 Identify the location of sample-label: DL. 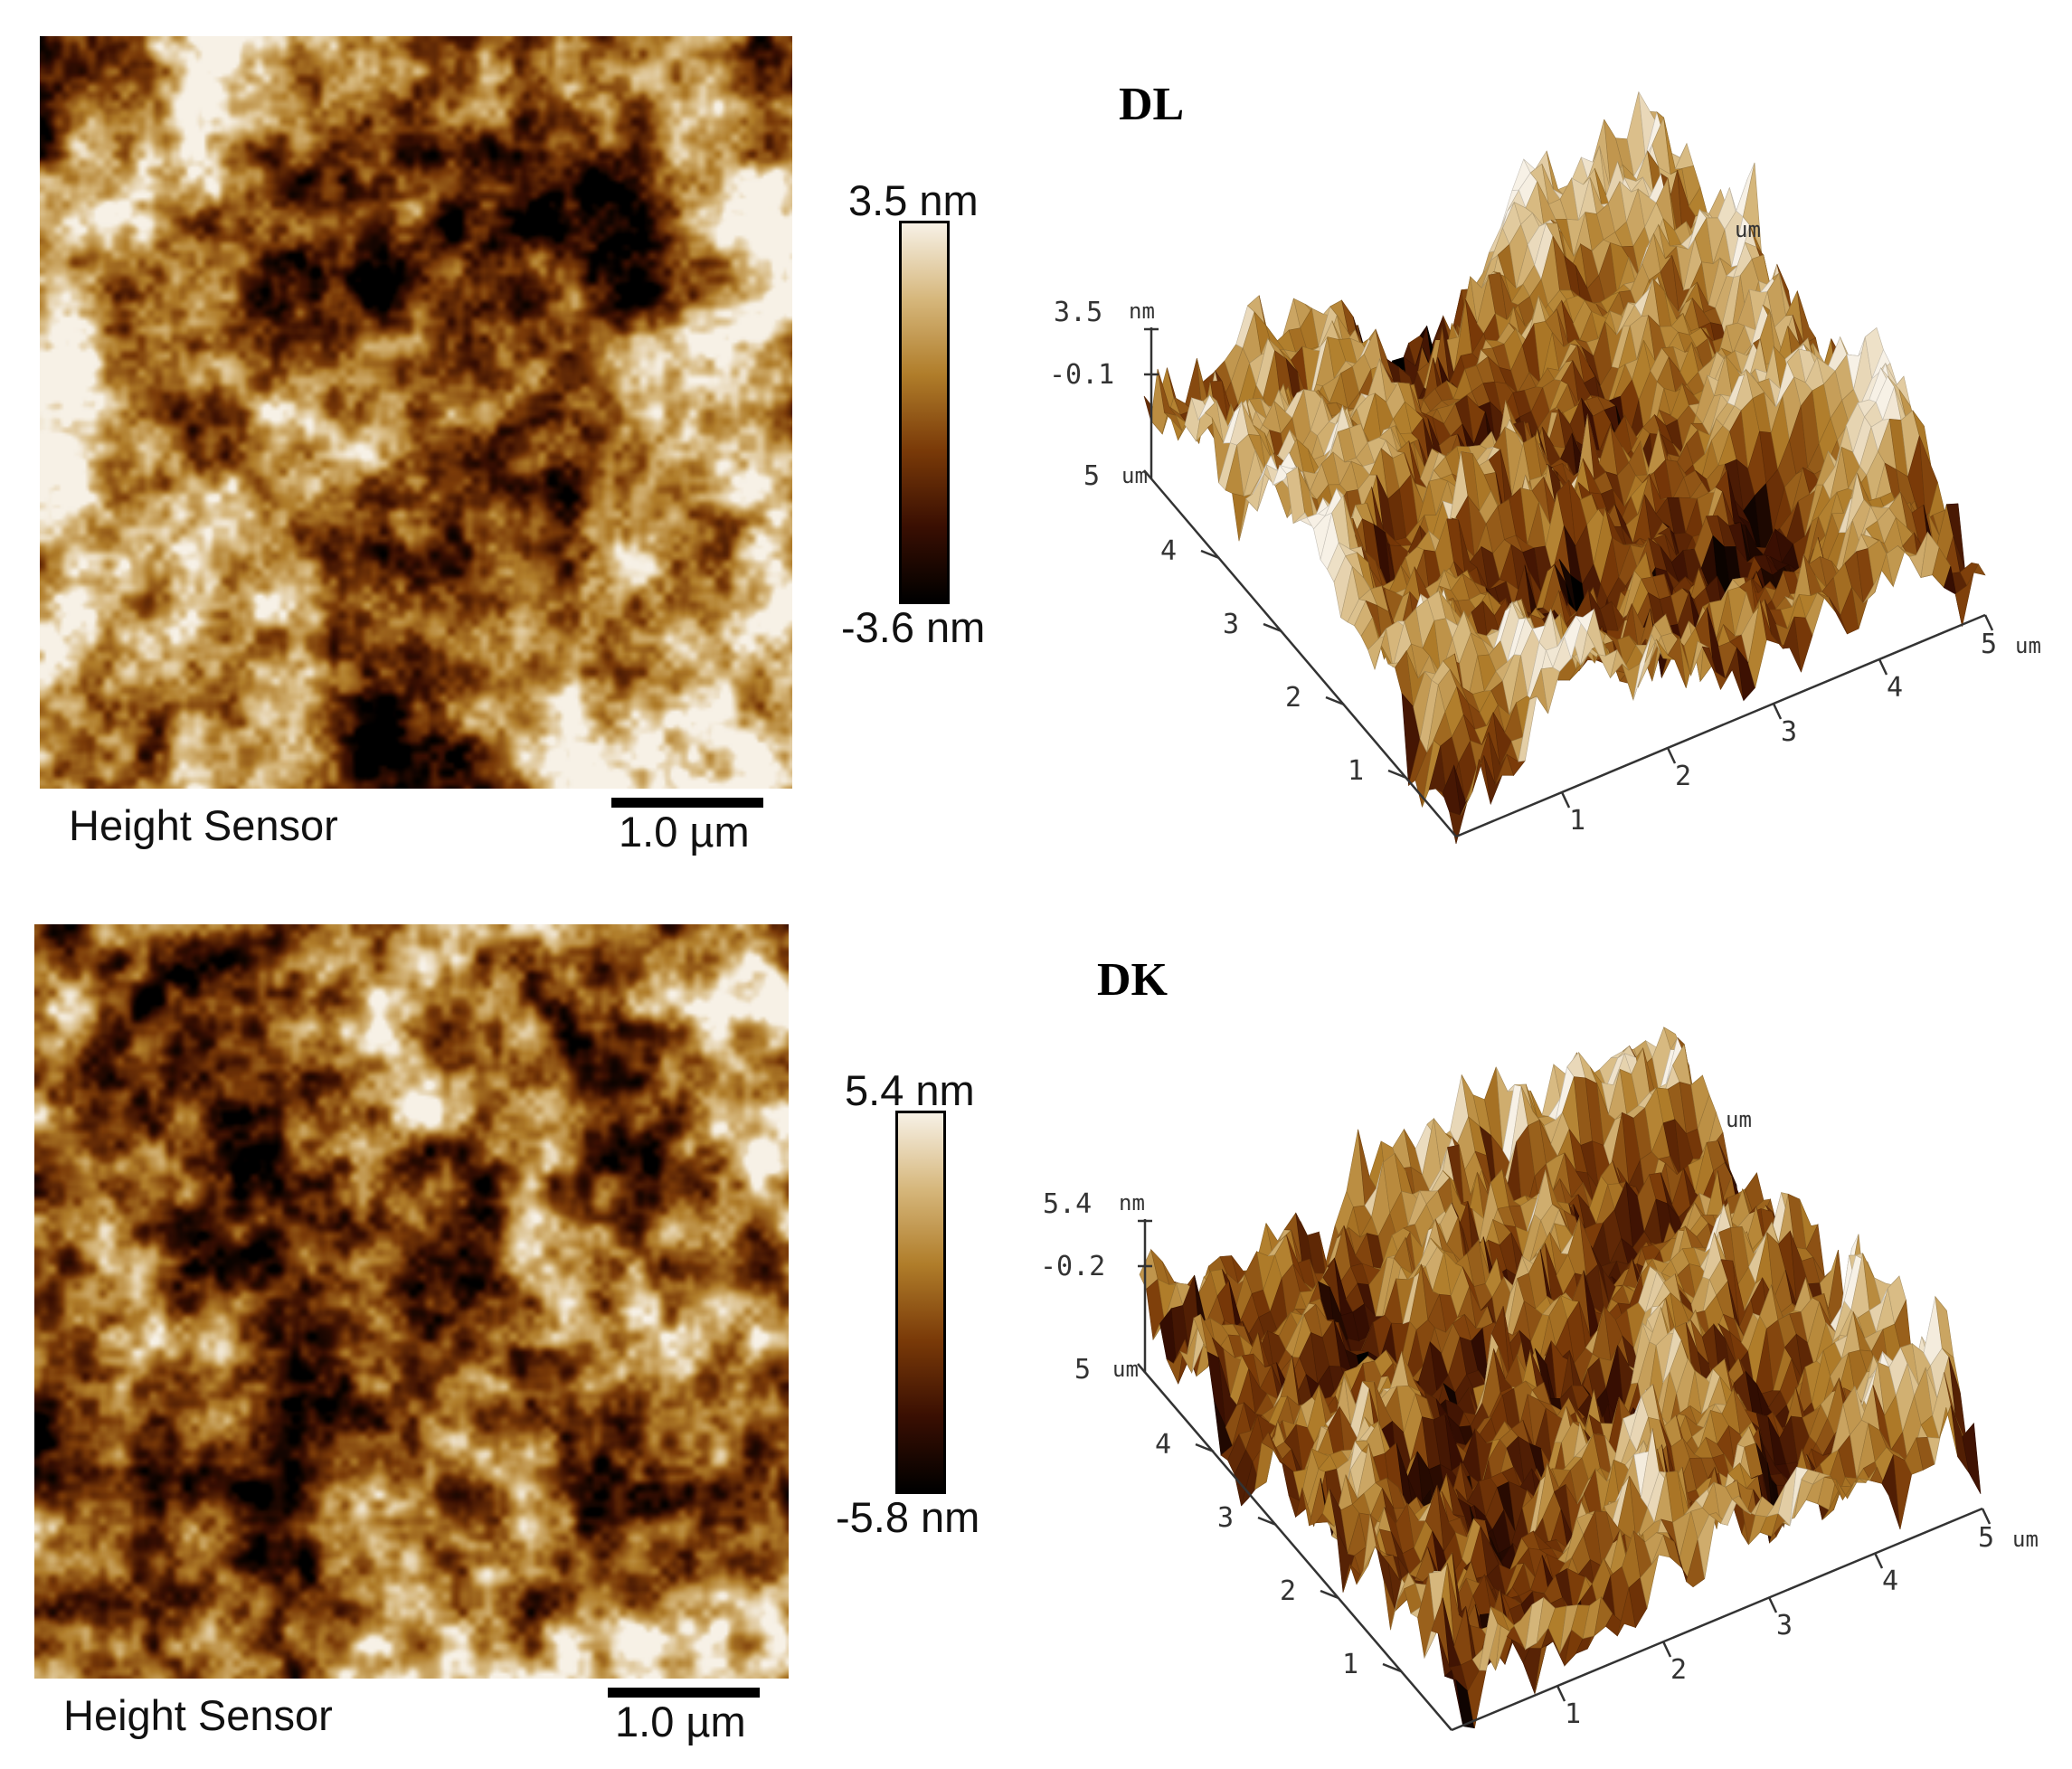
(1152, 105).